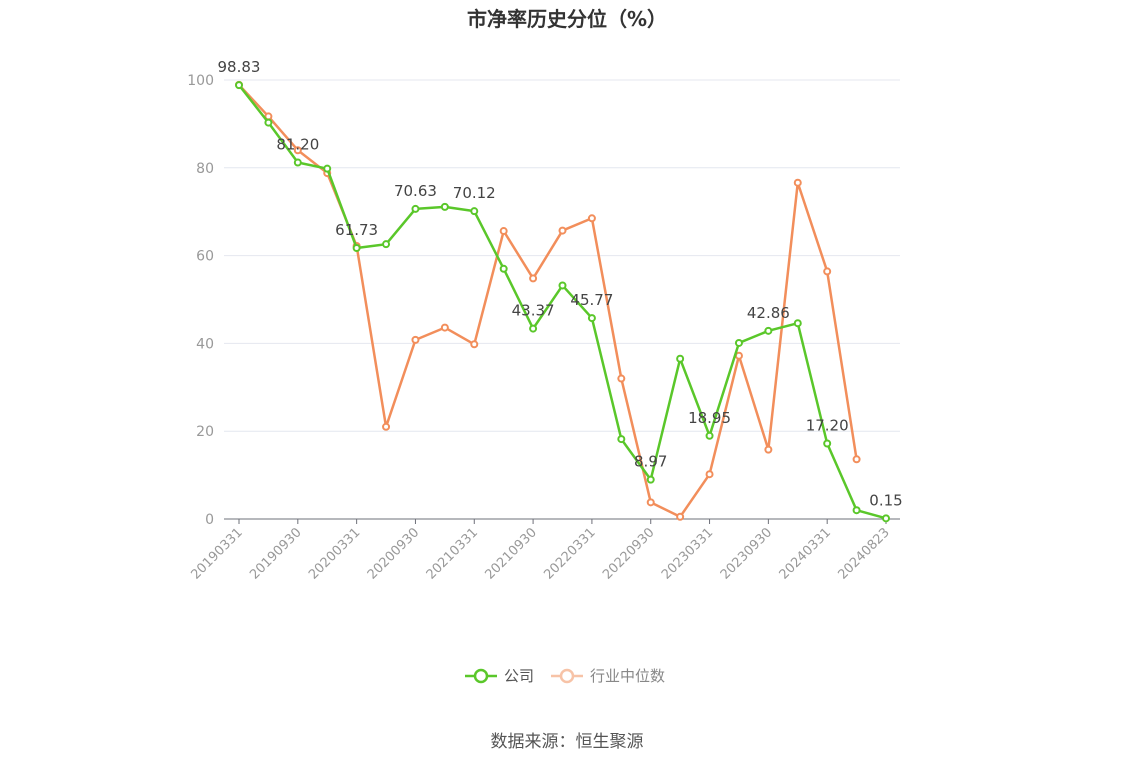 The width and height of the screenshot is (1134, 766). Describe the element at coordinates (209, 520) in the screenshot. I see `y-tick-label: 0` at that location.